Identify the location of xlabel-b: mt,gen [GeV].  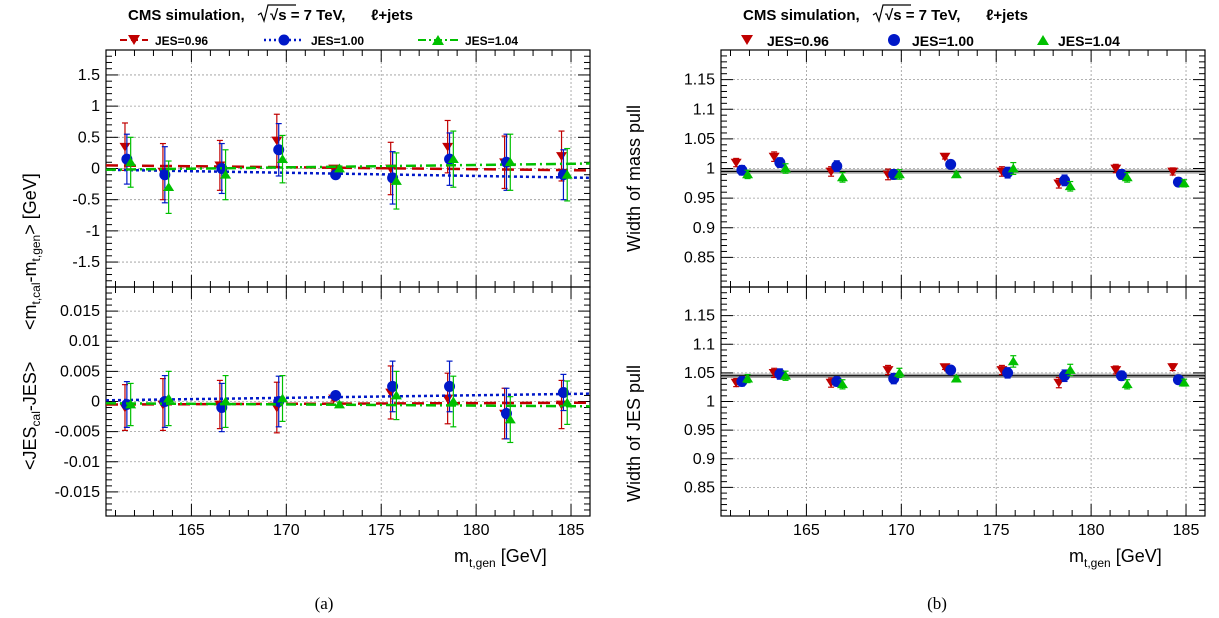
(1115, 558).